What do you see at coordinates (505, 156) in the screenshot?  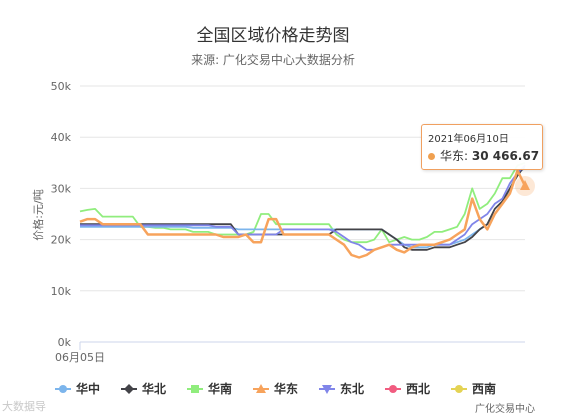 I see `tooltip-value: 30 466.67` at bounding box center [505, 156].